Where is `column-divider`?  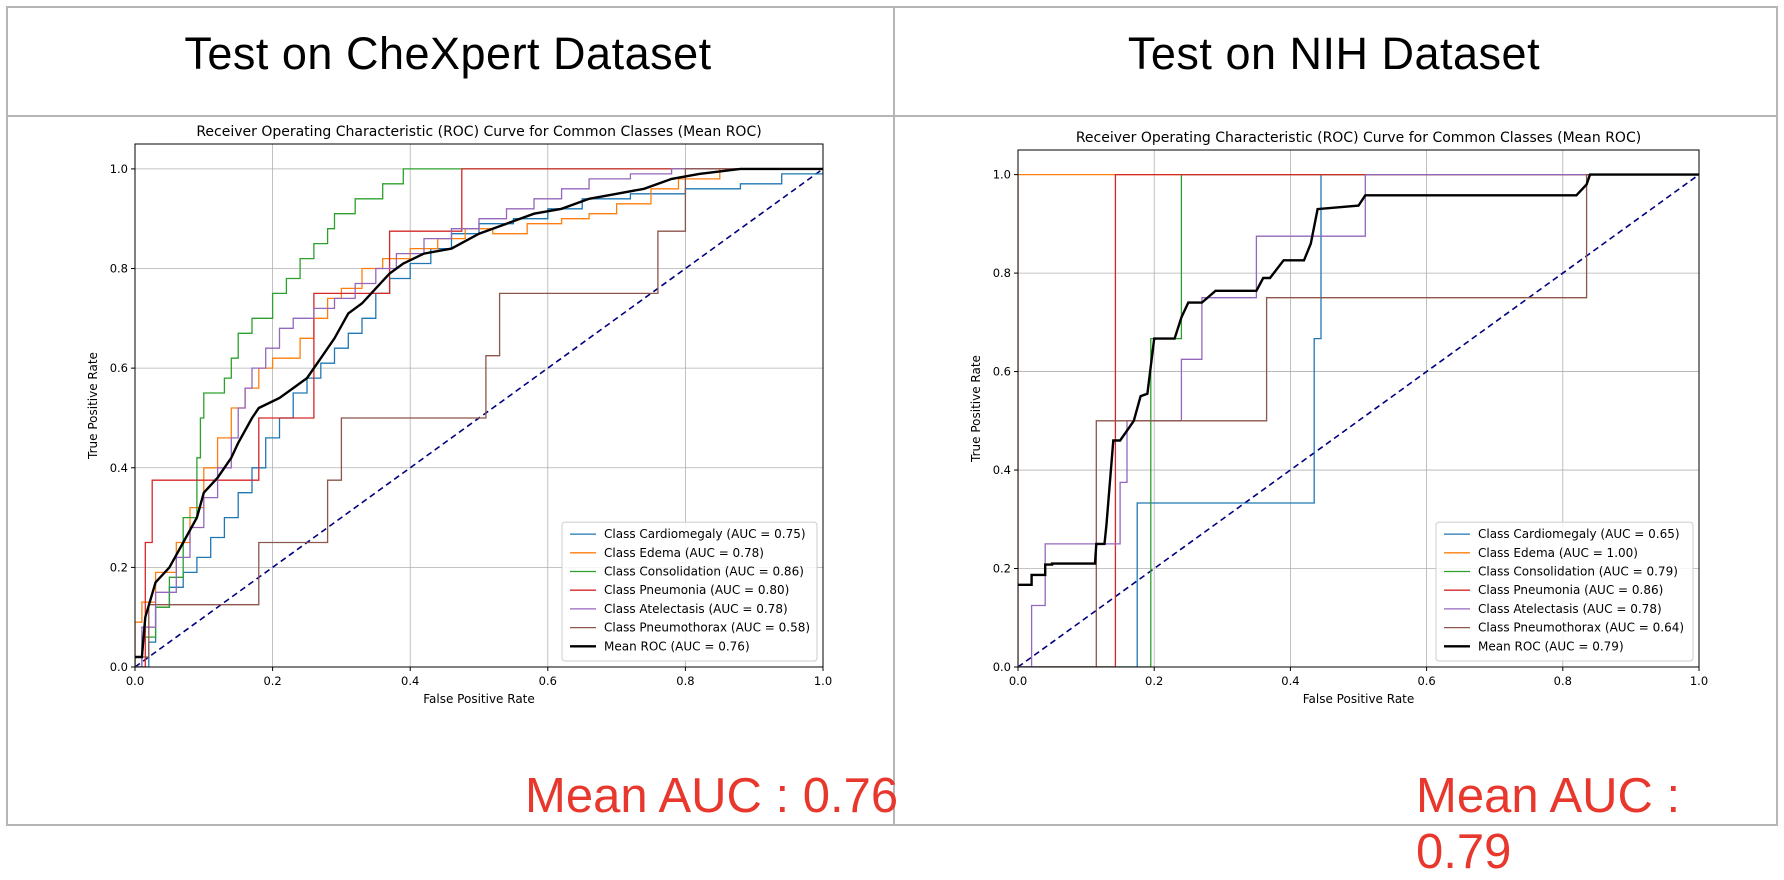 column-divider is located at coordinates (894, 416).